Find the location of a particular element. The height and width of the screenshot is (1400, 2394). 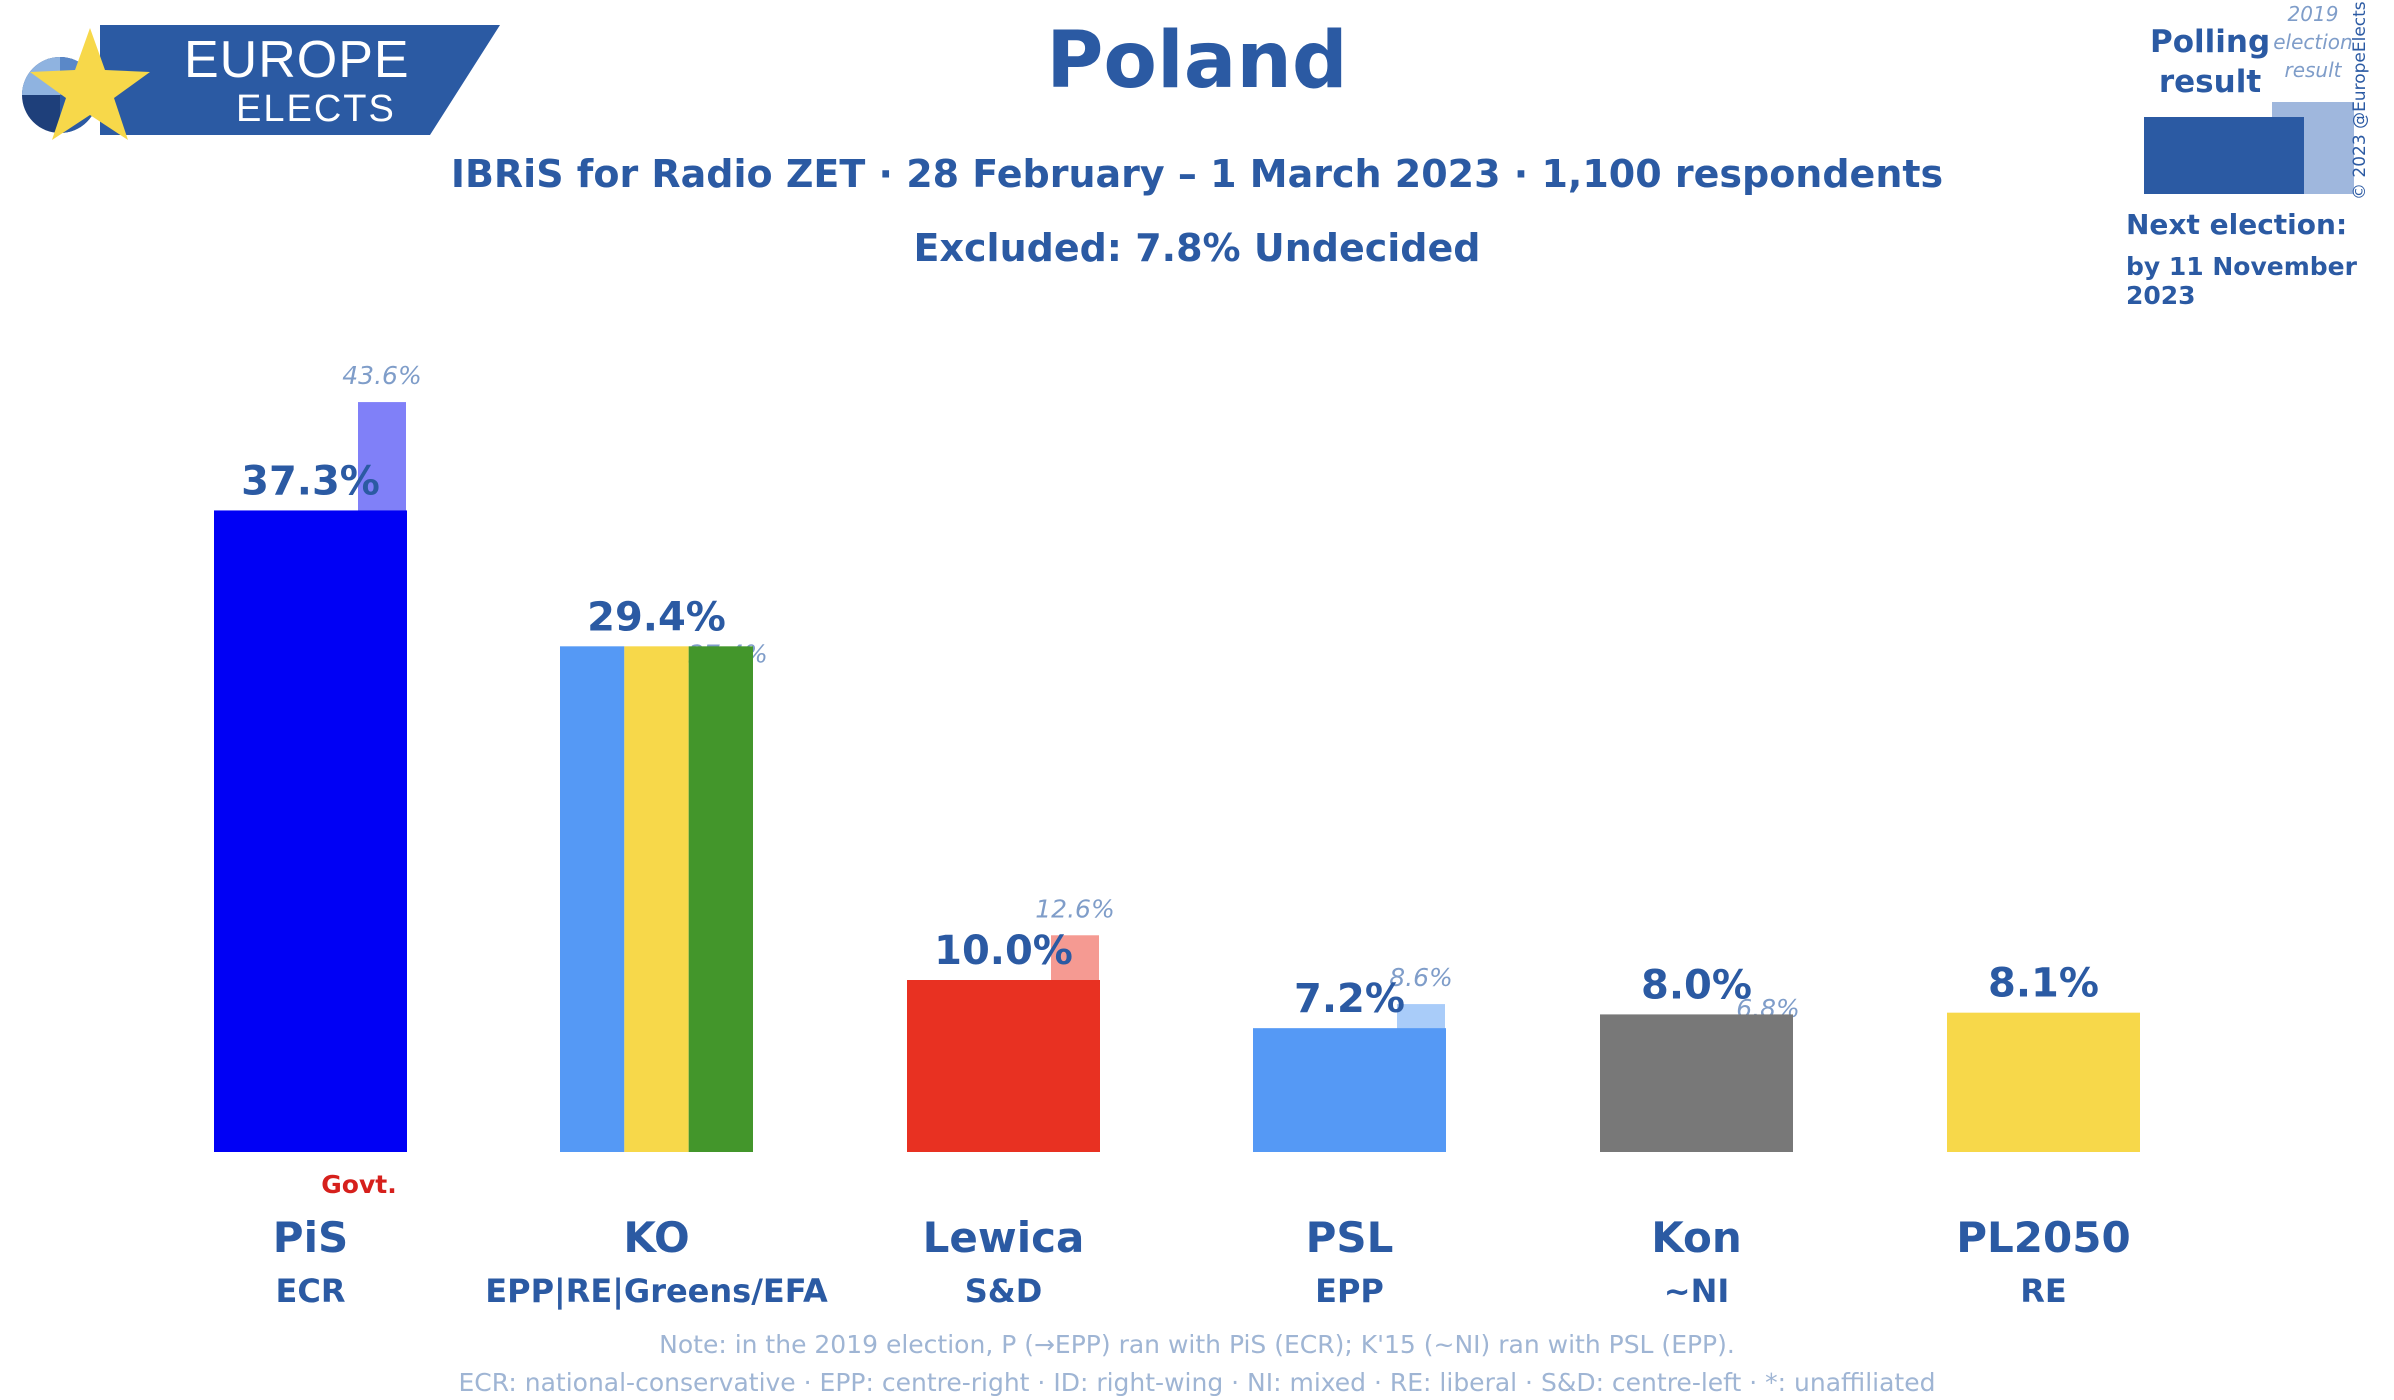

group-label-ko: EPP|RE|Greens/EFA is located at coordinates (656, 1291).